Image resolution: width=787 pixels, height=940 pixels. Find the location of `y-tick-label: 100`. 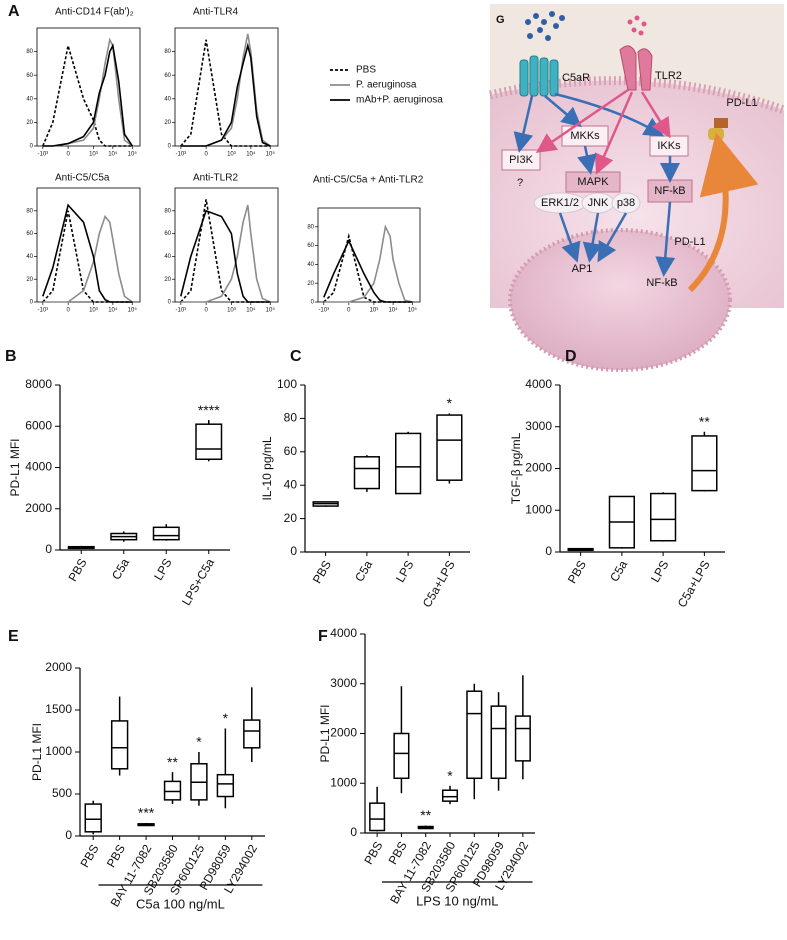

y-tick-label: 100 is located at coordinates (287, 384).